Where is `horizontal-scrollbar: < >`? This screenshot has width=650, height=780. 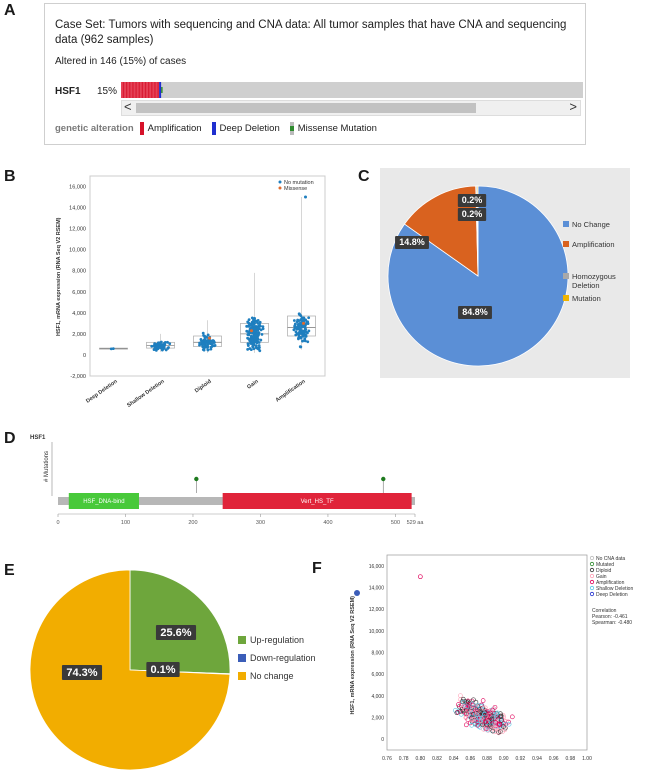
horizontal-scrollbar: < > is located at coordinates (351, 107).